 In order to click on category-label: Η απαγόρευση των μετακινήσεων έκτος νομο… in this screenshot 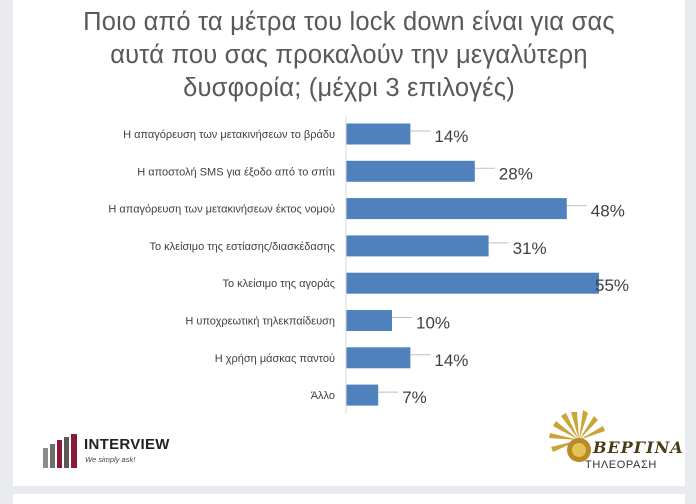, I will do `click(221, 210)`.